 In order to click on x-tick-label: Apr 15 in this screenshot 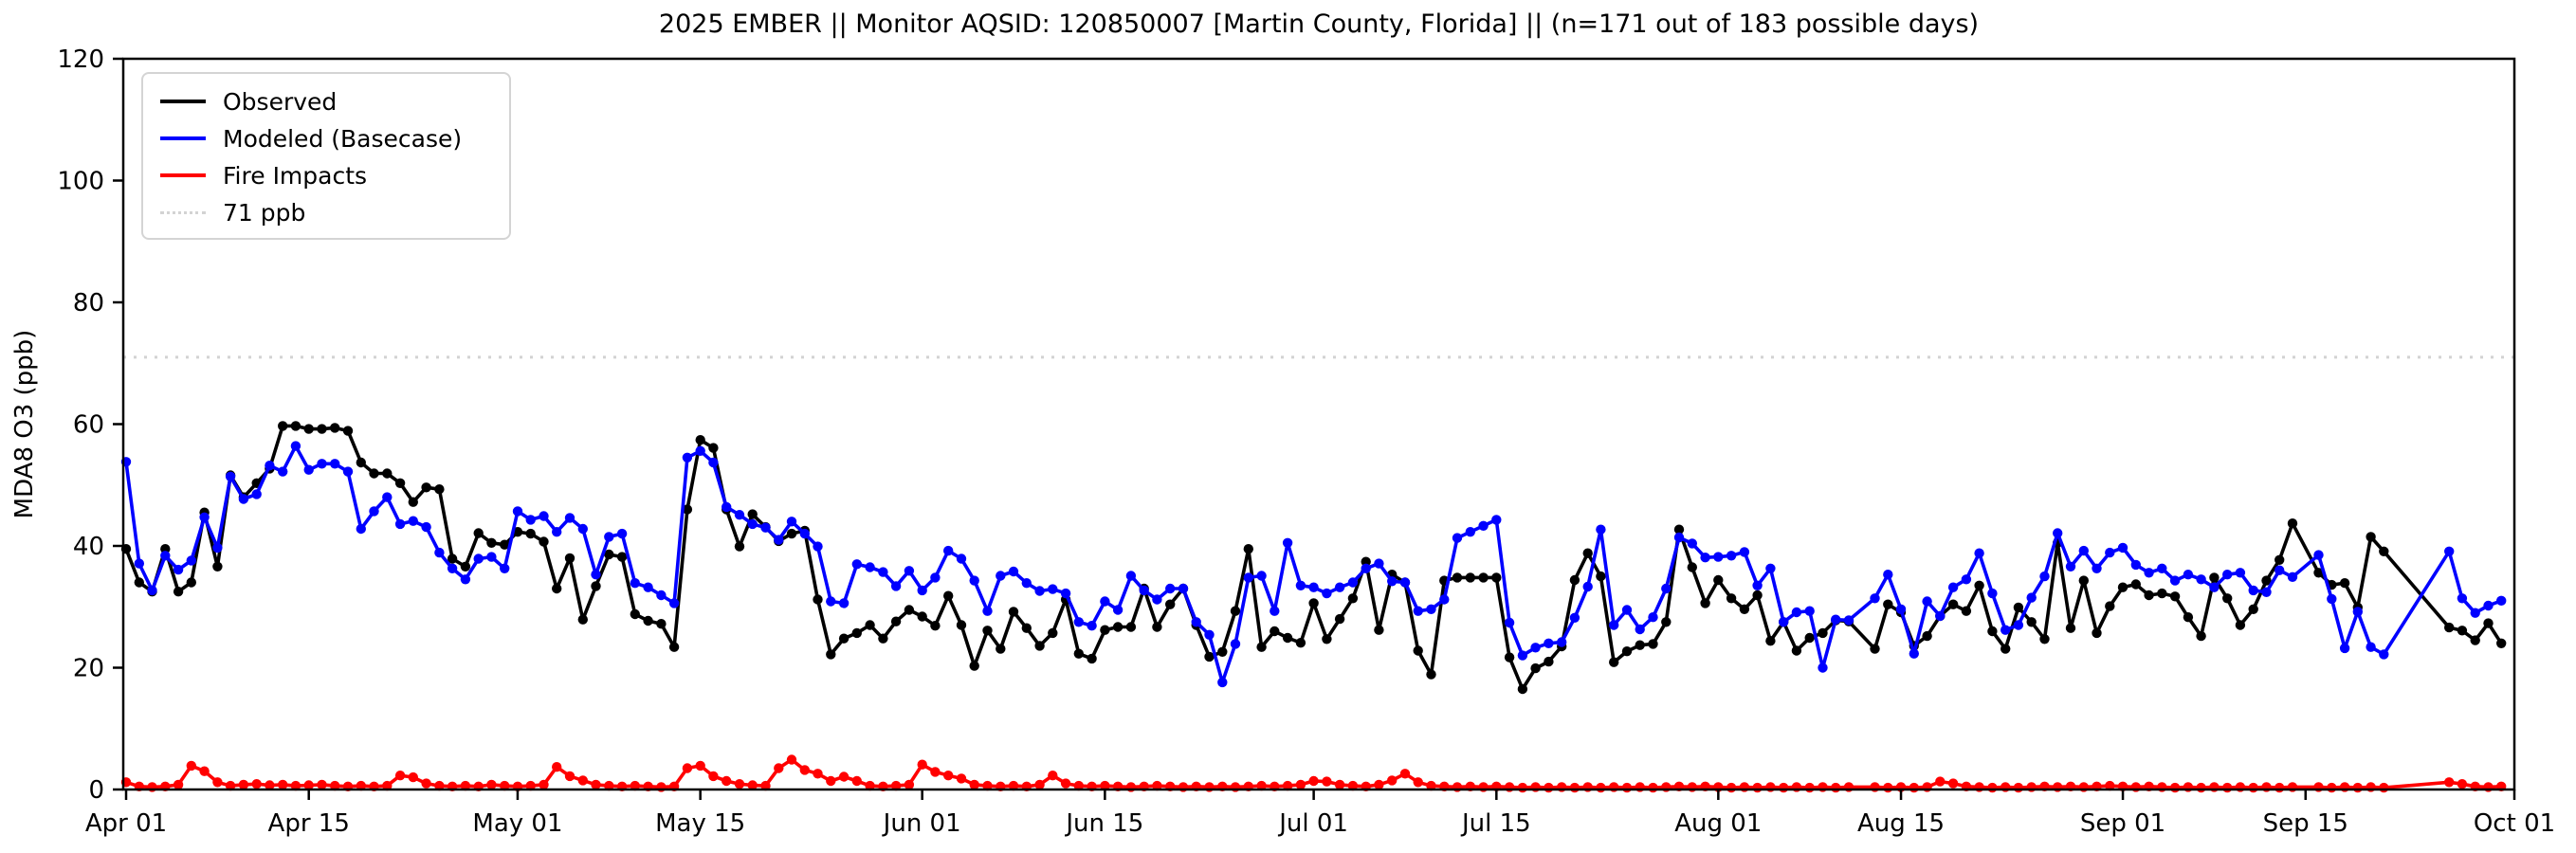, I will do `click(309, 823)`.